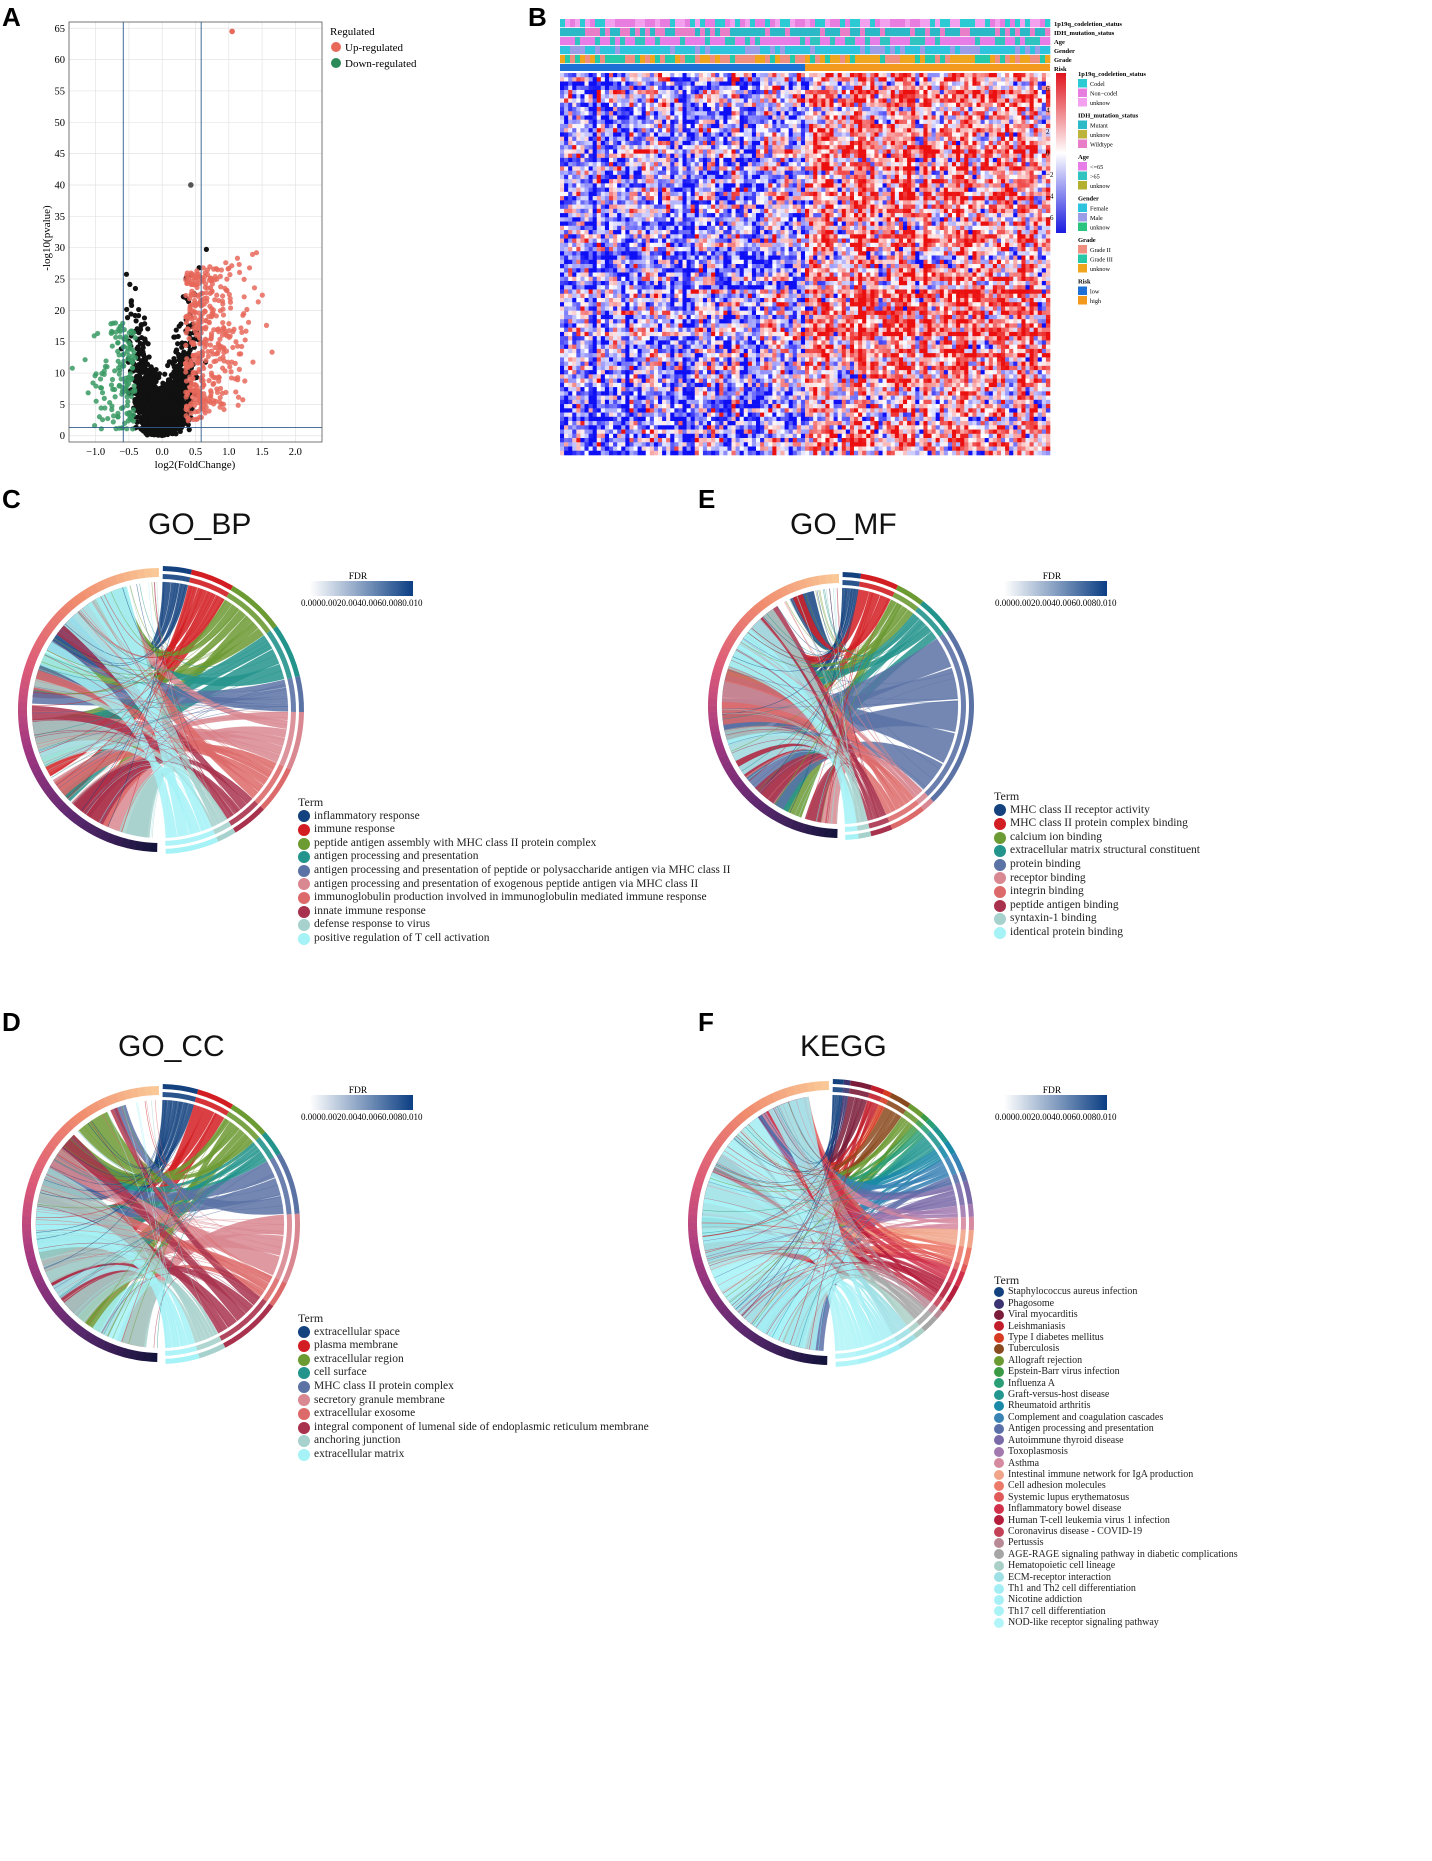 This screenshot has height=1861, width=1432. What do you see at coordinates (805, 264) in the screenshot?
I see `heatmap-body` at bounding box center [805, 264].